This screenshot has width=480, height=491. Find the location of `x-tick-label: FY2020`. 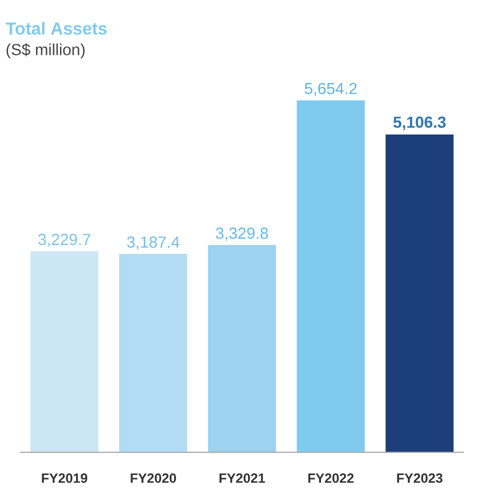

x-tick-label: FY2020 is located at coordinates (153, 478).